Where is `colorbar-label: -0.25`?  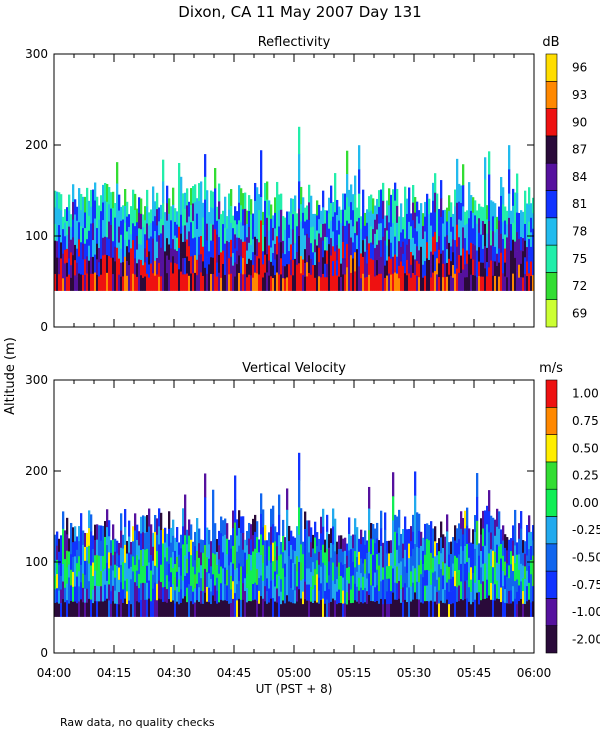 colorbar-label: -0.25 is located at coordinates (586, 530).